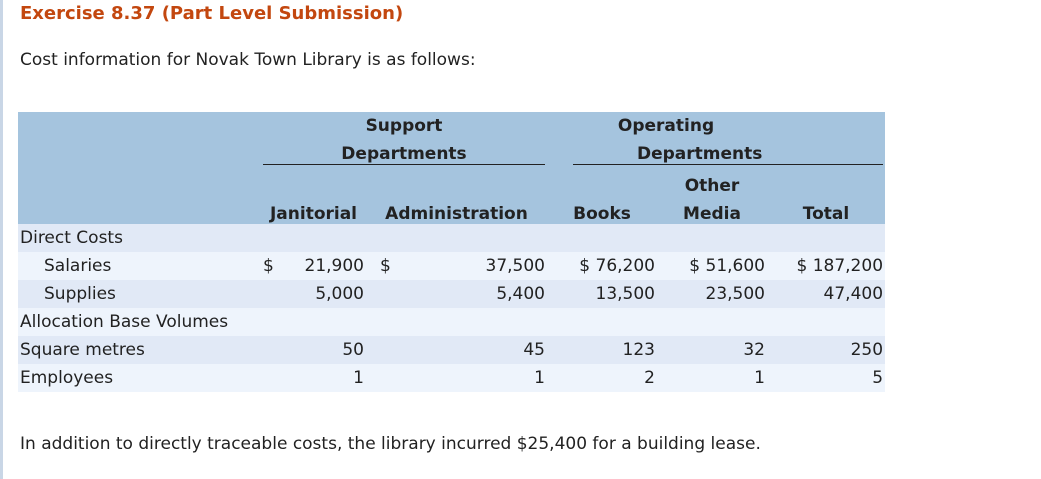 The image size is (1041, 479). Describe the element at coordinates (826, 210) in the screenshot. I see `col-total: Total` at that location.